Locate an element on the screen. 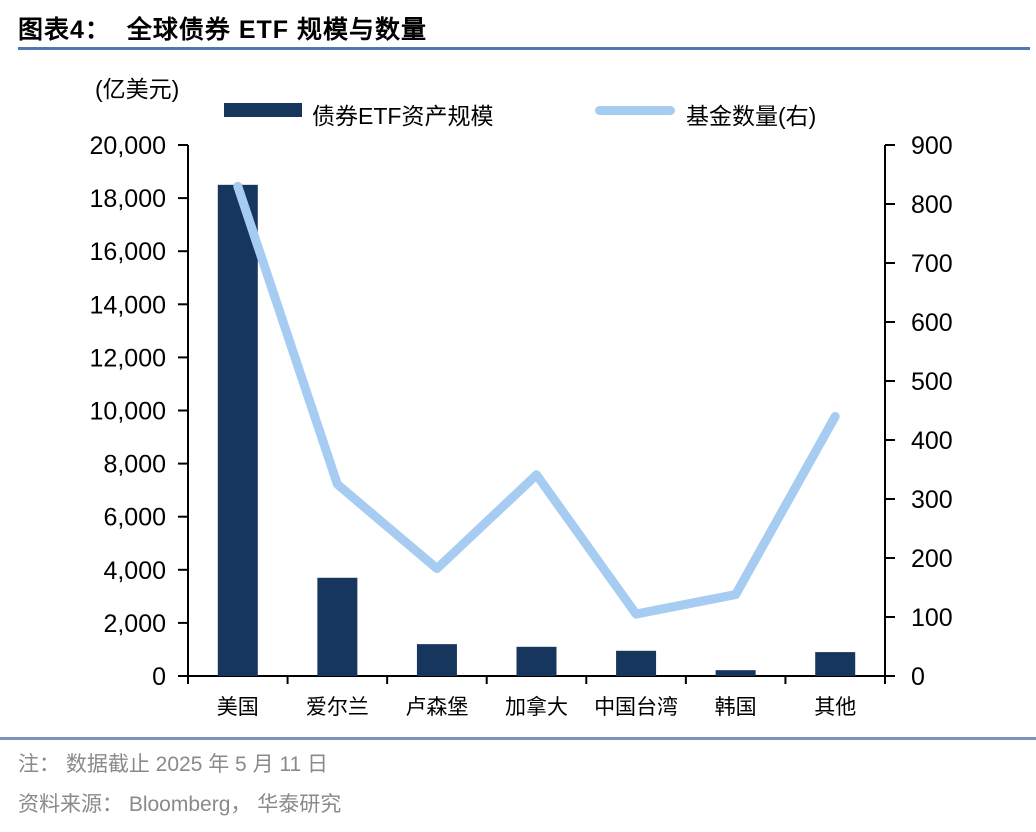  bar-中国台湾 is located at coordinates (636, 663).